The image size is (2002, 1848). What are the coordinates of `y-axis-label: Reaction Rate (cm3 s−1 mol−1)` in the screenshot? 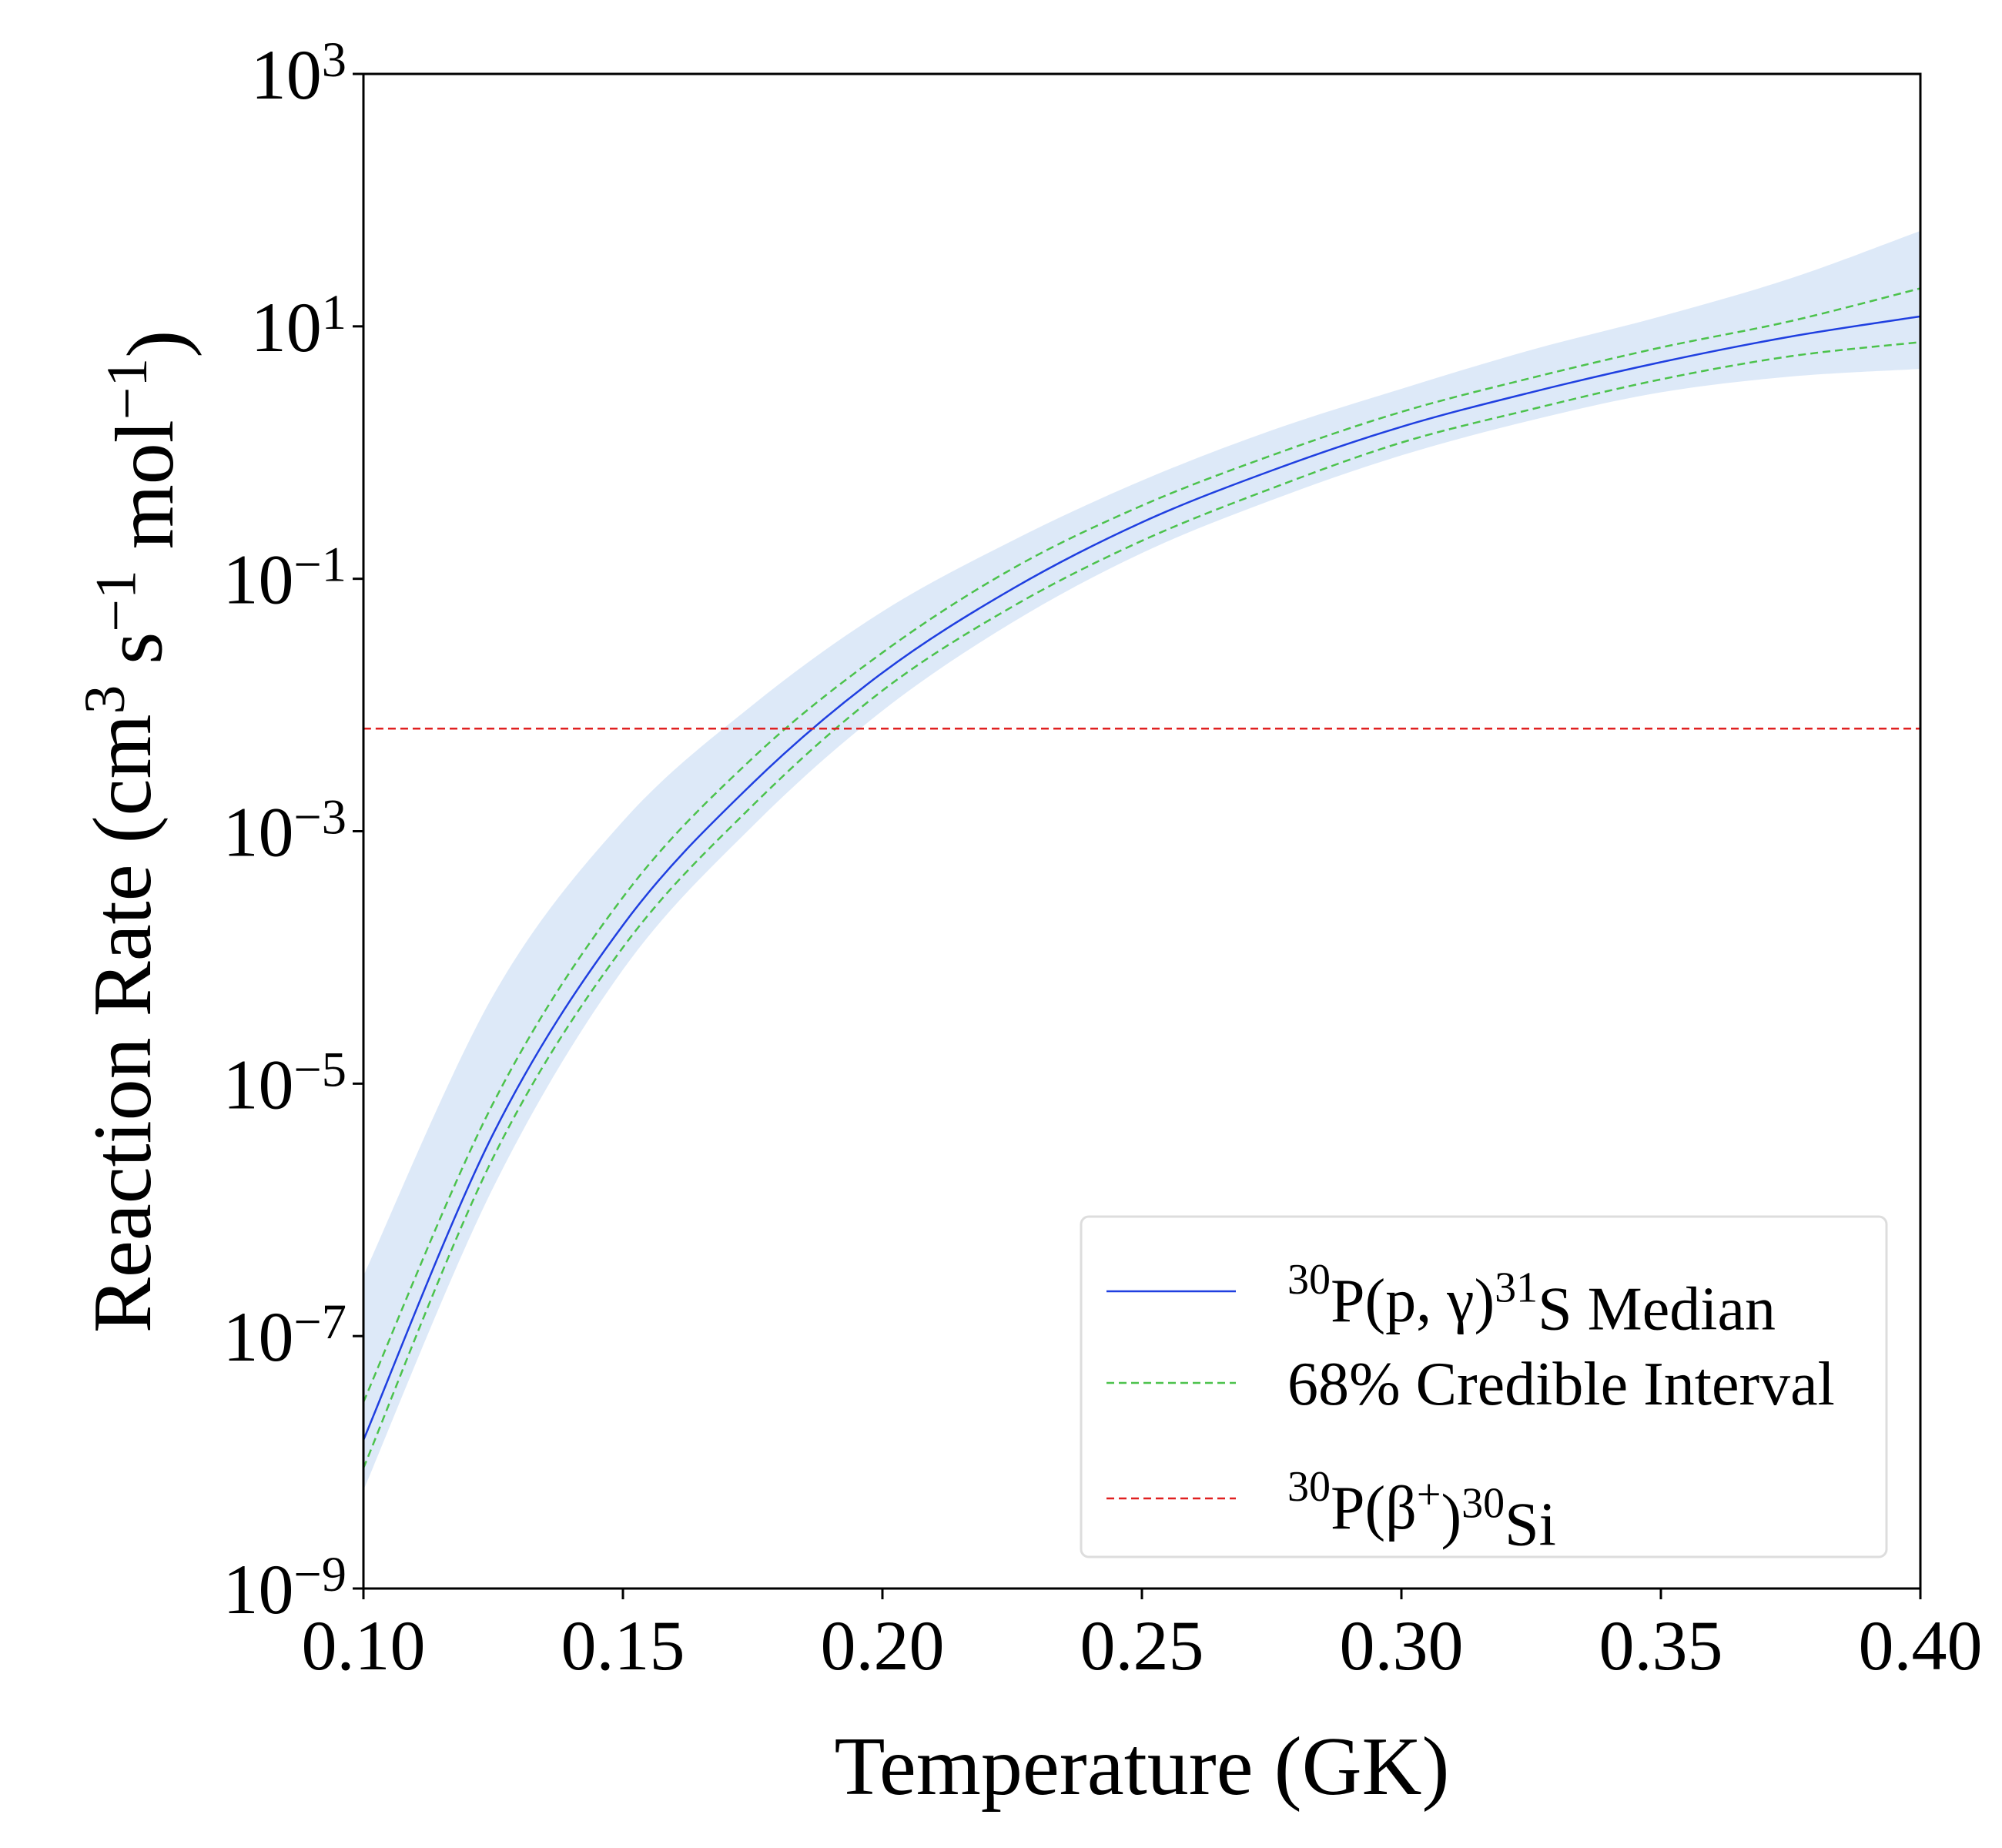 It's located at (138, 831).